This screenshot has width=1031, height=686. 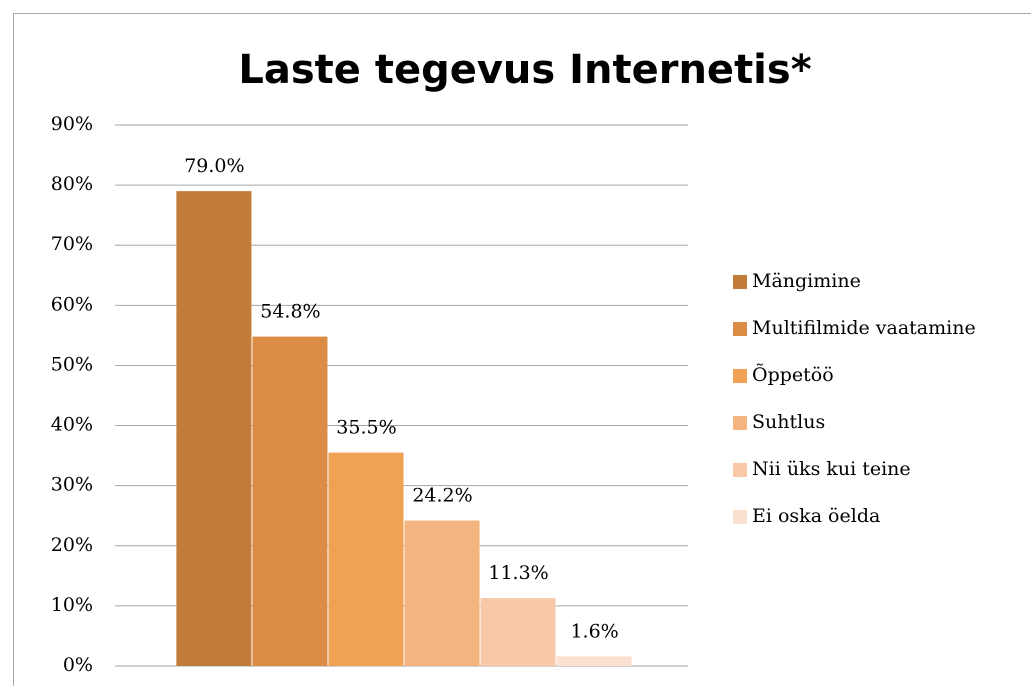 I want to click on y-tick-label: 50%, so click(x=72, y=364).